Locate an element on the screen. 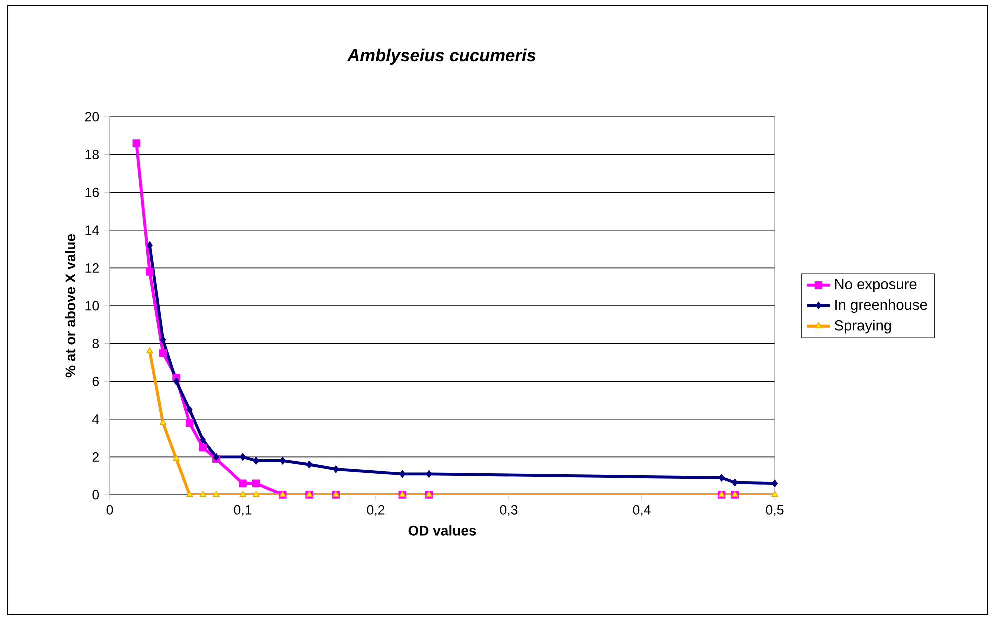  y-tick-label: 20 is located at coordinates (92, 117).